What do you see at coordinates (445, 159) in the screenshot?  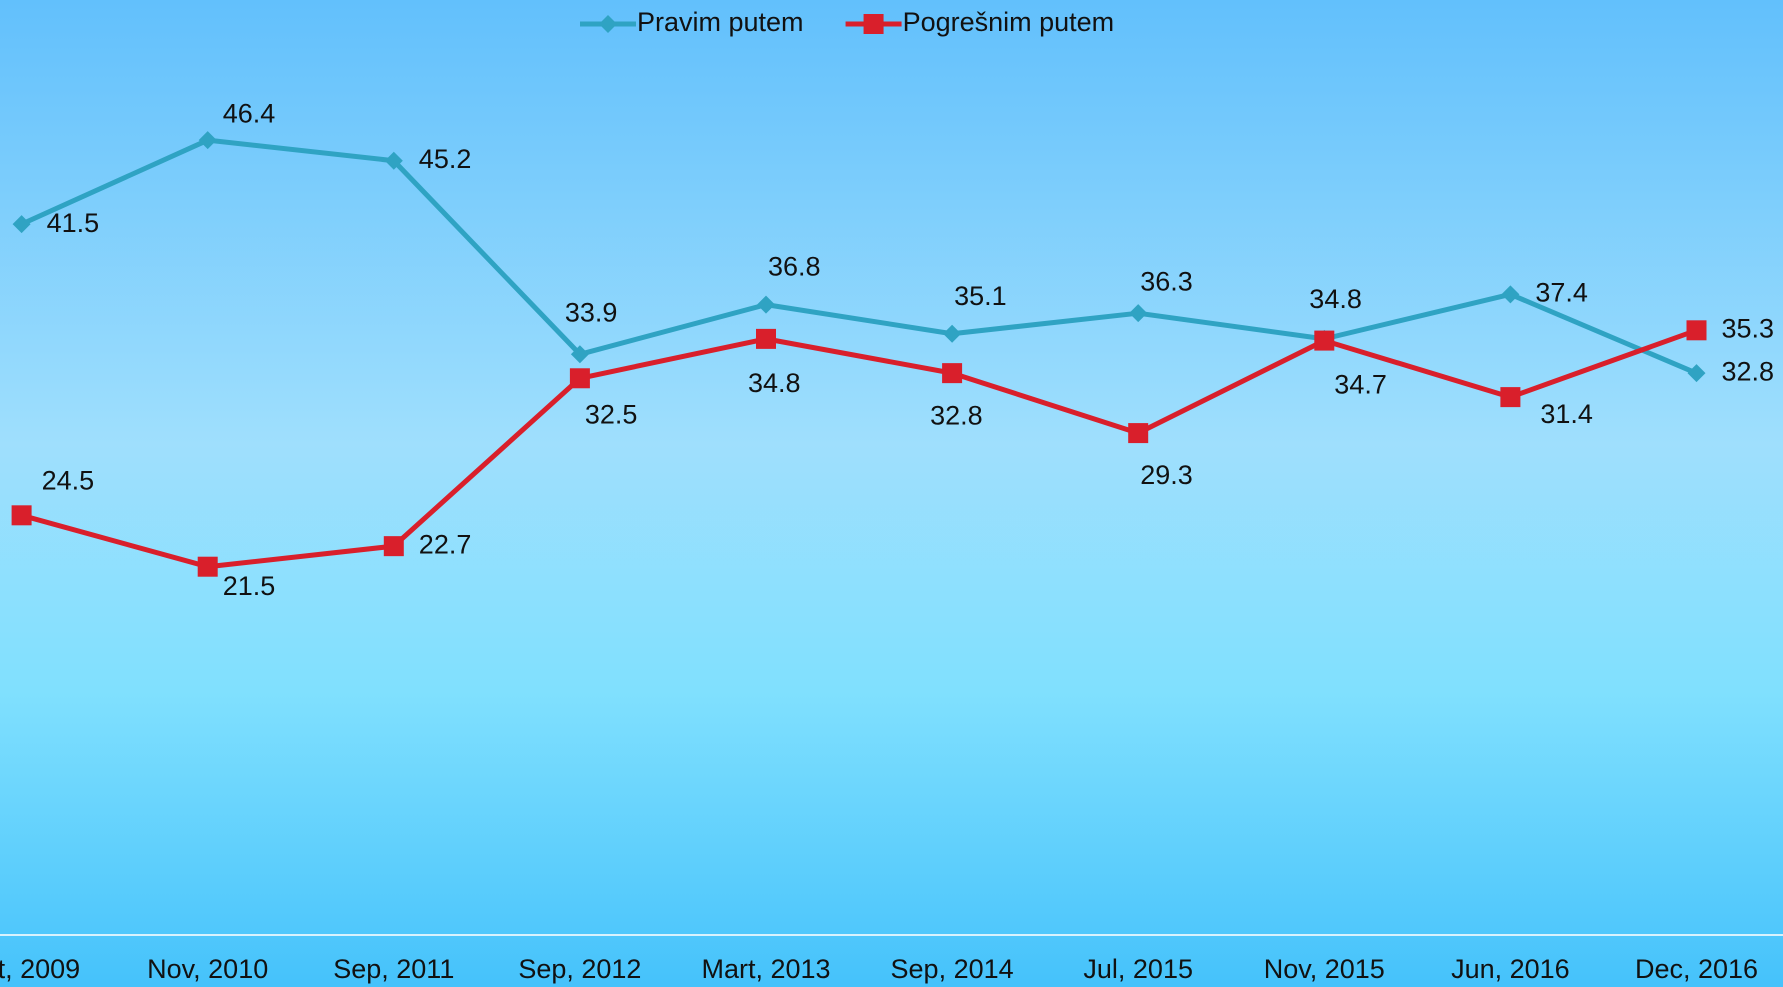 I see `data-label: 45.2` at bounding box center [445, 159].